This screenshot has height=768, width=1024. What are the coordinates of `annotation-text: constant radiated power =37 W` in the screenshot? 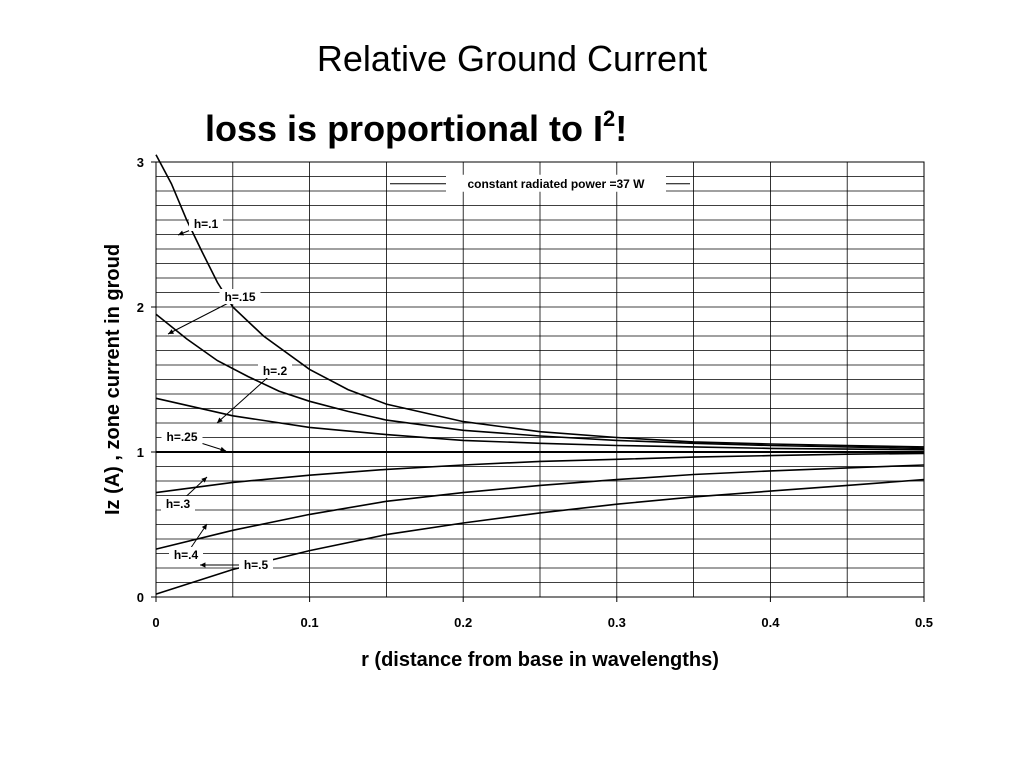 It's located at (556, 184).